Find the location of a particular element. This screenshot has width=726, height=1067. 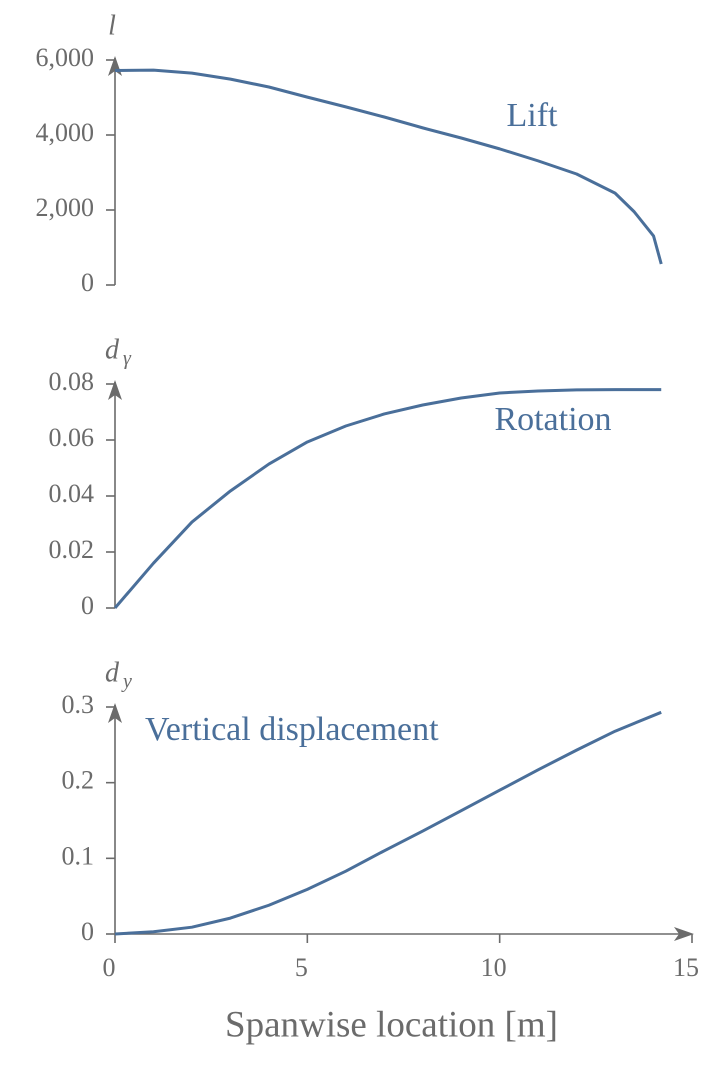

series-label: Vertical displacement is located at coordinates (292, 729).